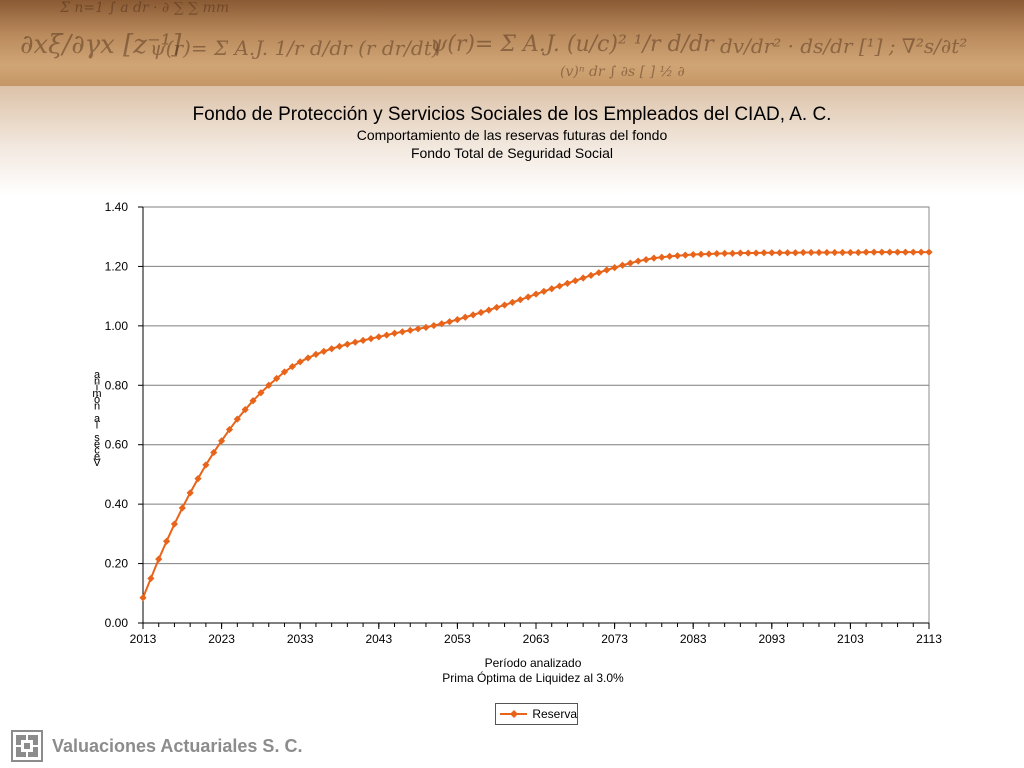 The width and height of the screenshot is (1024, 768). I want to click on x-axis-title: Período analizado, so click(533, 663).